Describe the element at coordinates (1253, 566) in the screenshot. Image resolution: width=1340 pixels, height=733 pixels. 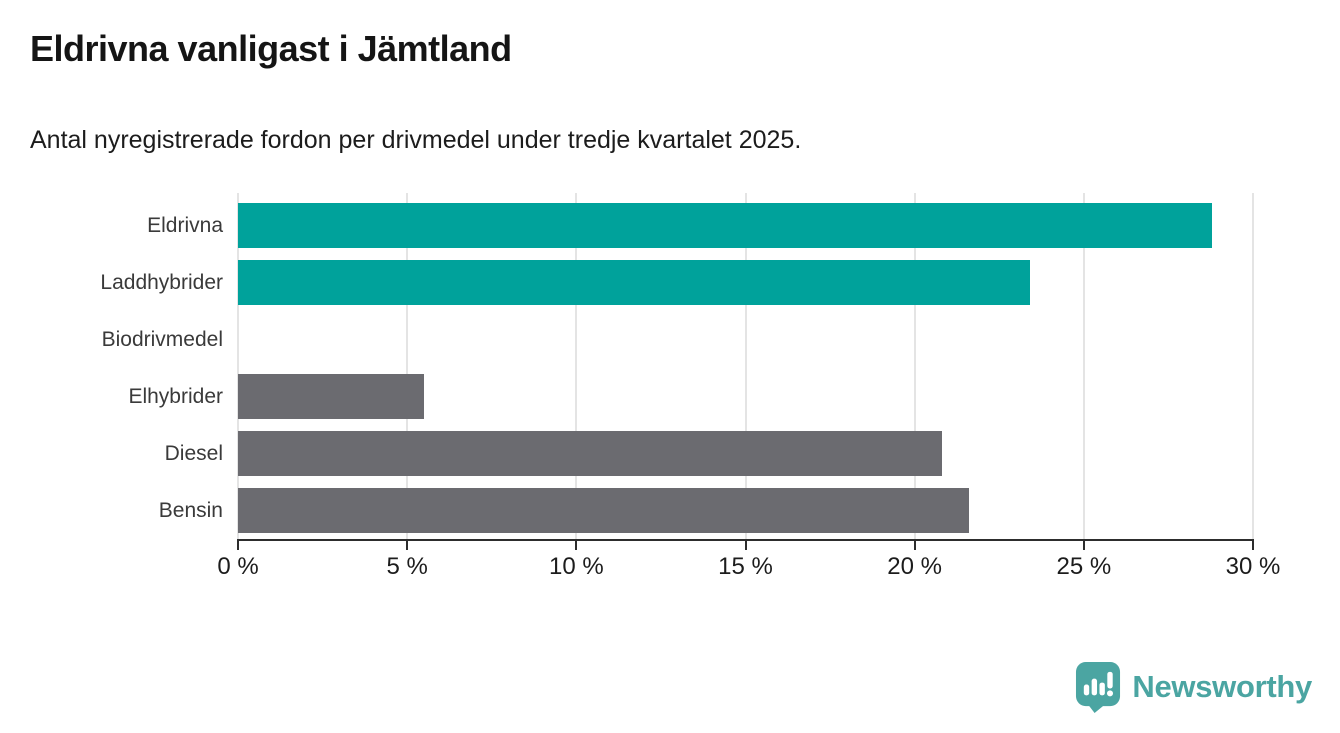
I see `x-axis-tick-label: 30 %` at that location.